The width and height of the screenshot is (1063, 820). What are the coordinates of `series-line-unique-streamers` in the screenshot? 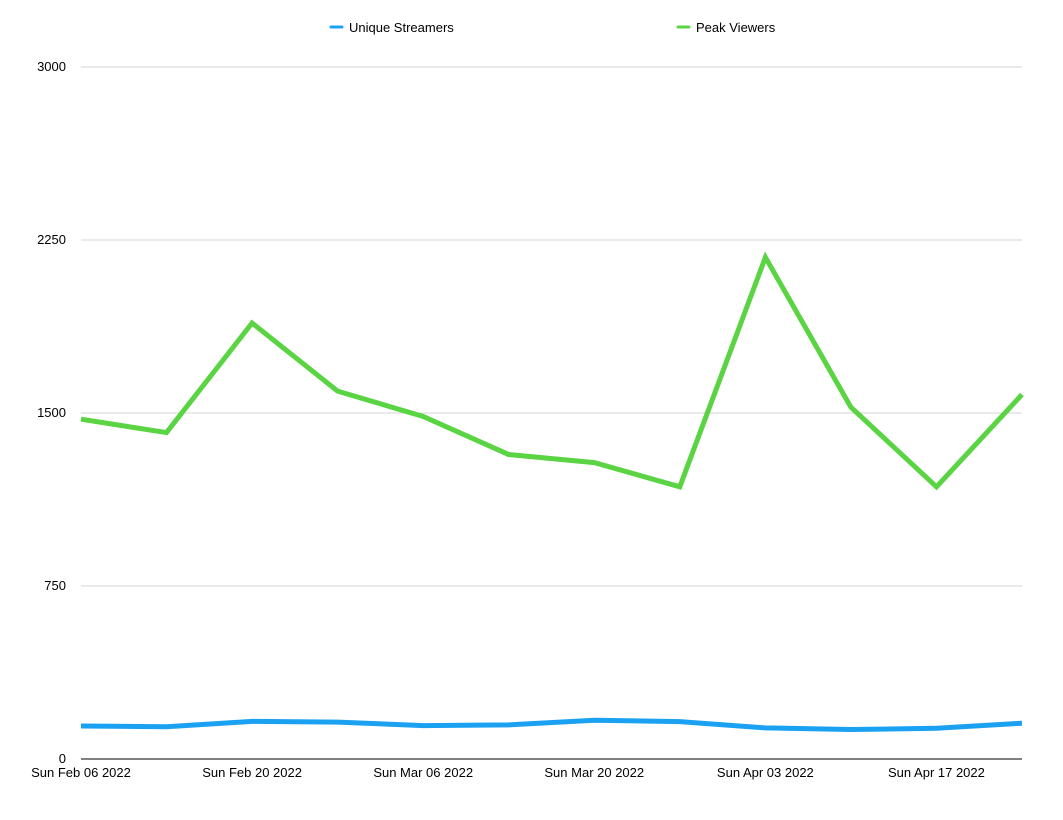 It's located at (551, 725).